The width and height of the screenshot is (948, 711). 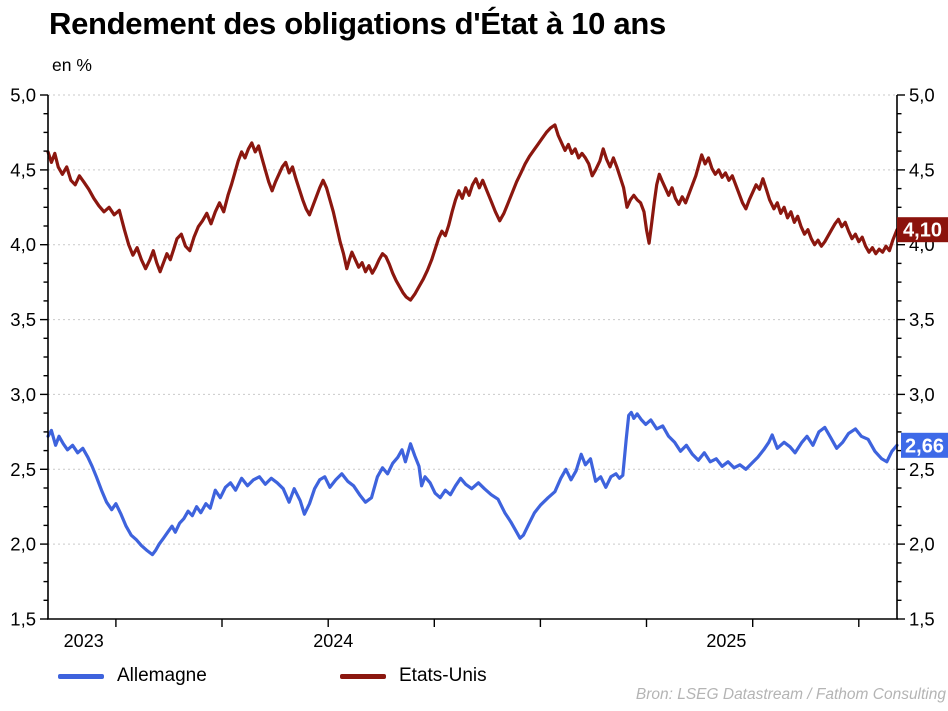 I want to click on svg-text: 2023, so click(x=84, y=641).